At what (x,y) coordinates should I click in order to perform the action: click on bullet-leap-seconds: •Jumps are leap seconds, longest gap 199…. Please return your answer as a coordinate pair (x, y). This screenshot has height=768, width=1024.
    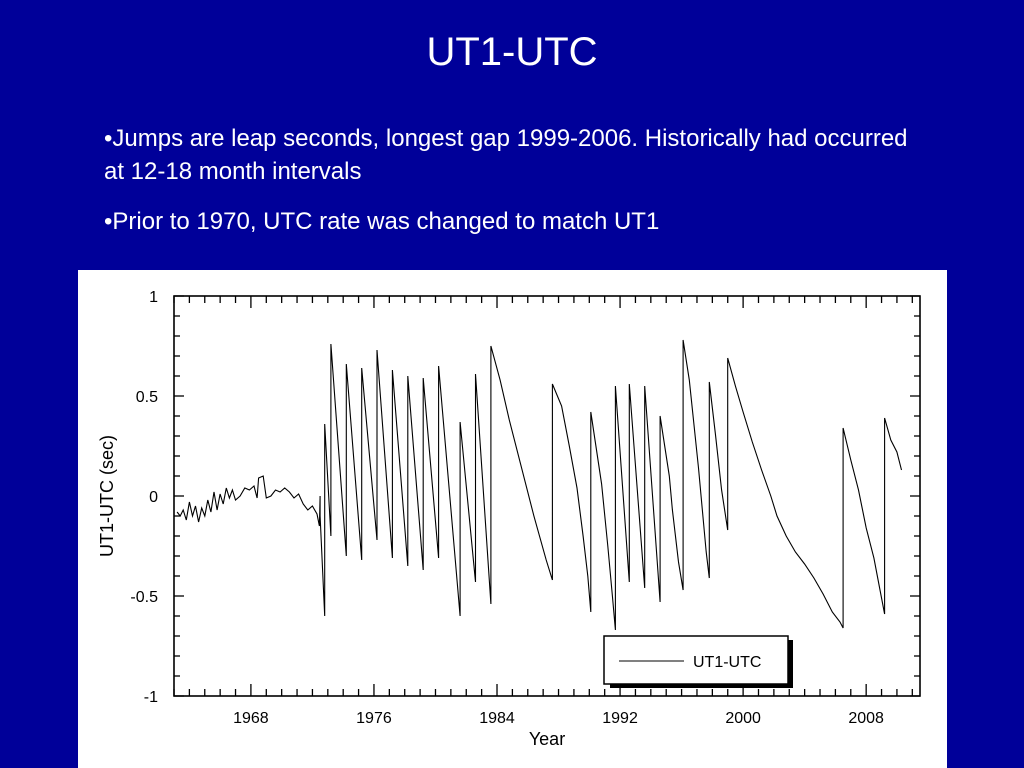
    Looking at the image, I should click on (506, 155).